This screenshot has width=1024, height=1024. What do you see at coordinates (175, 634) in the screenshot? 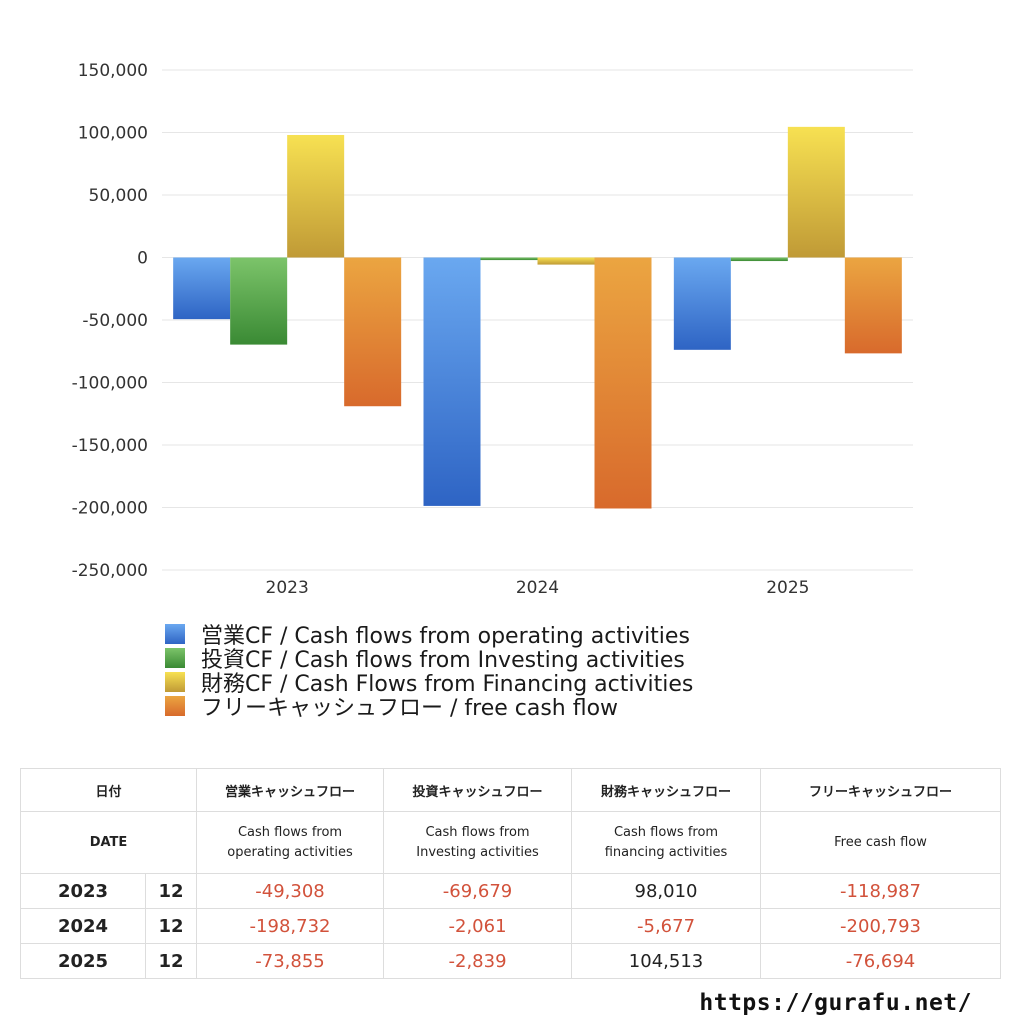
I see `legend-swatch-operating` at bounding box center [175, 634].